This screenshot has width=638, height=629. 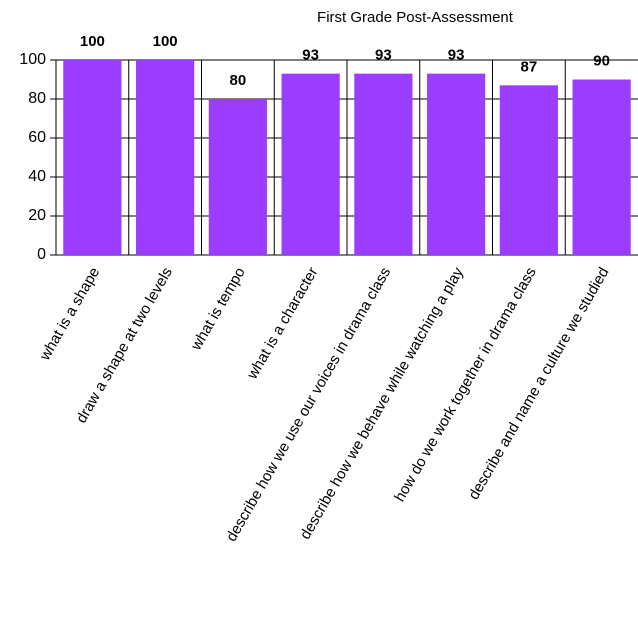 What do you see at coordinates (37, 98) in the screenshot?
I see `y-tick-label: 80` at bounding box center [37, 98].